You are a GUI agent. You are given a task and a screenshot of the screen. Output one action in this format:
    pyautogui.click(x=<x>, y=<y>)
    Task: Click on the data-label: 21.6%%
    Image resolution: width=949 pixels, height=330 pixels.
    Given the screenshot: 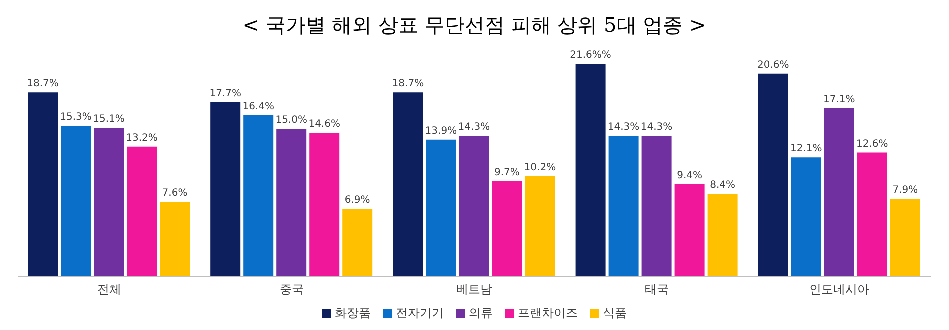 What is the action you would take?
    pyautogui.click(x=591, y=55)
    